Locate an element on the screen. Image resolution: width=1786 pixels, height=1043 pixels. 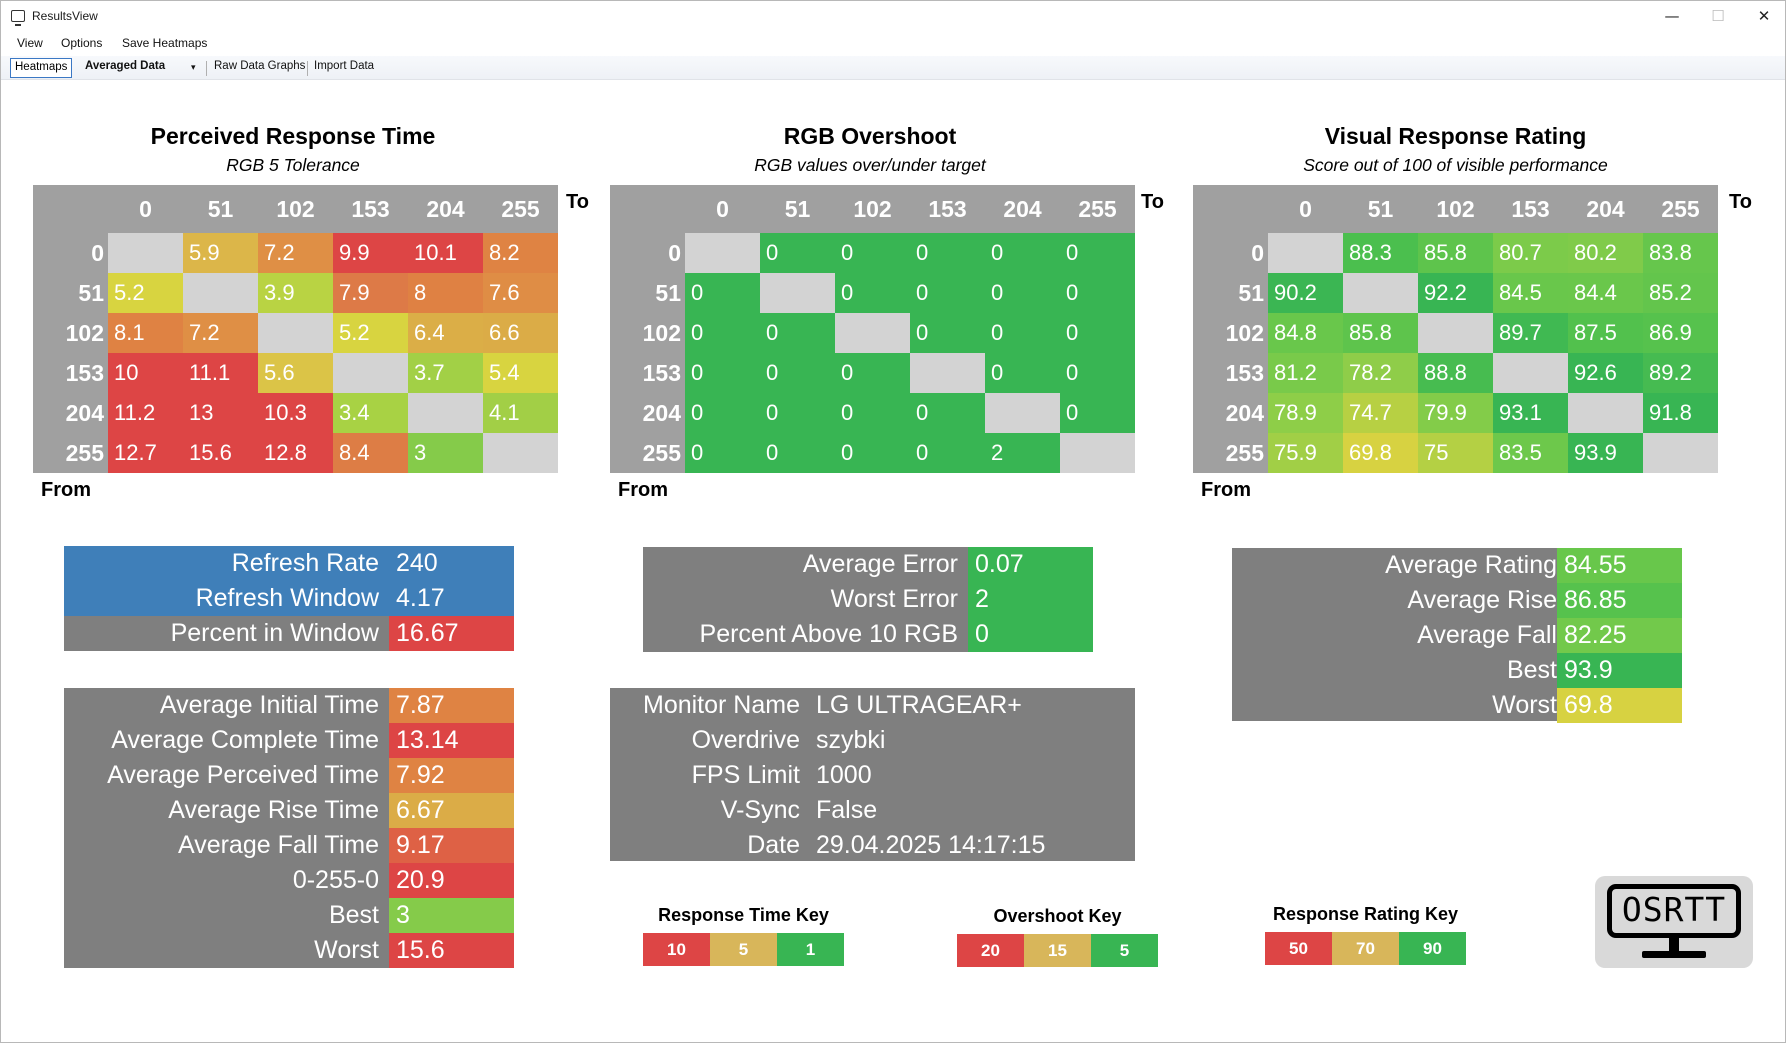
stat-row: Refresh Rate 240 is located at coordinates (289, 563).